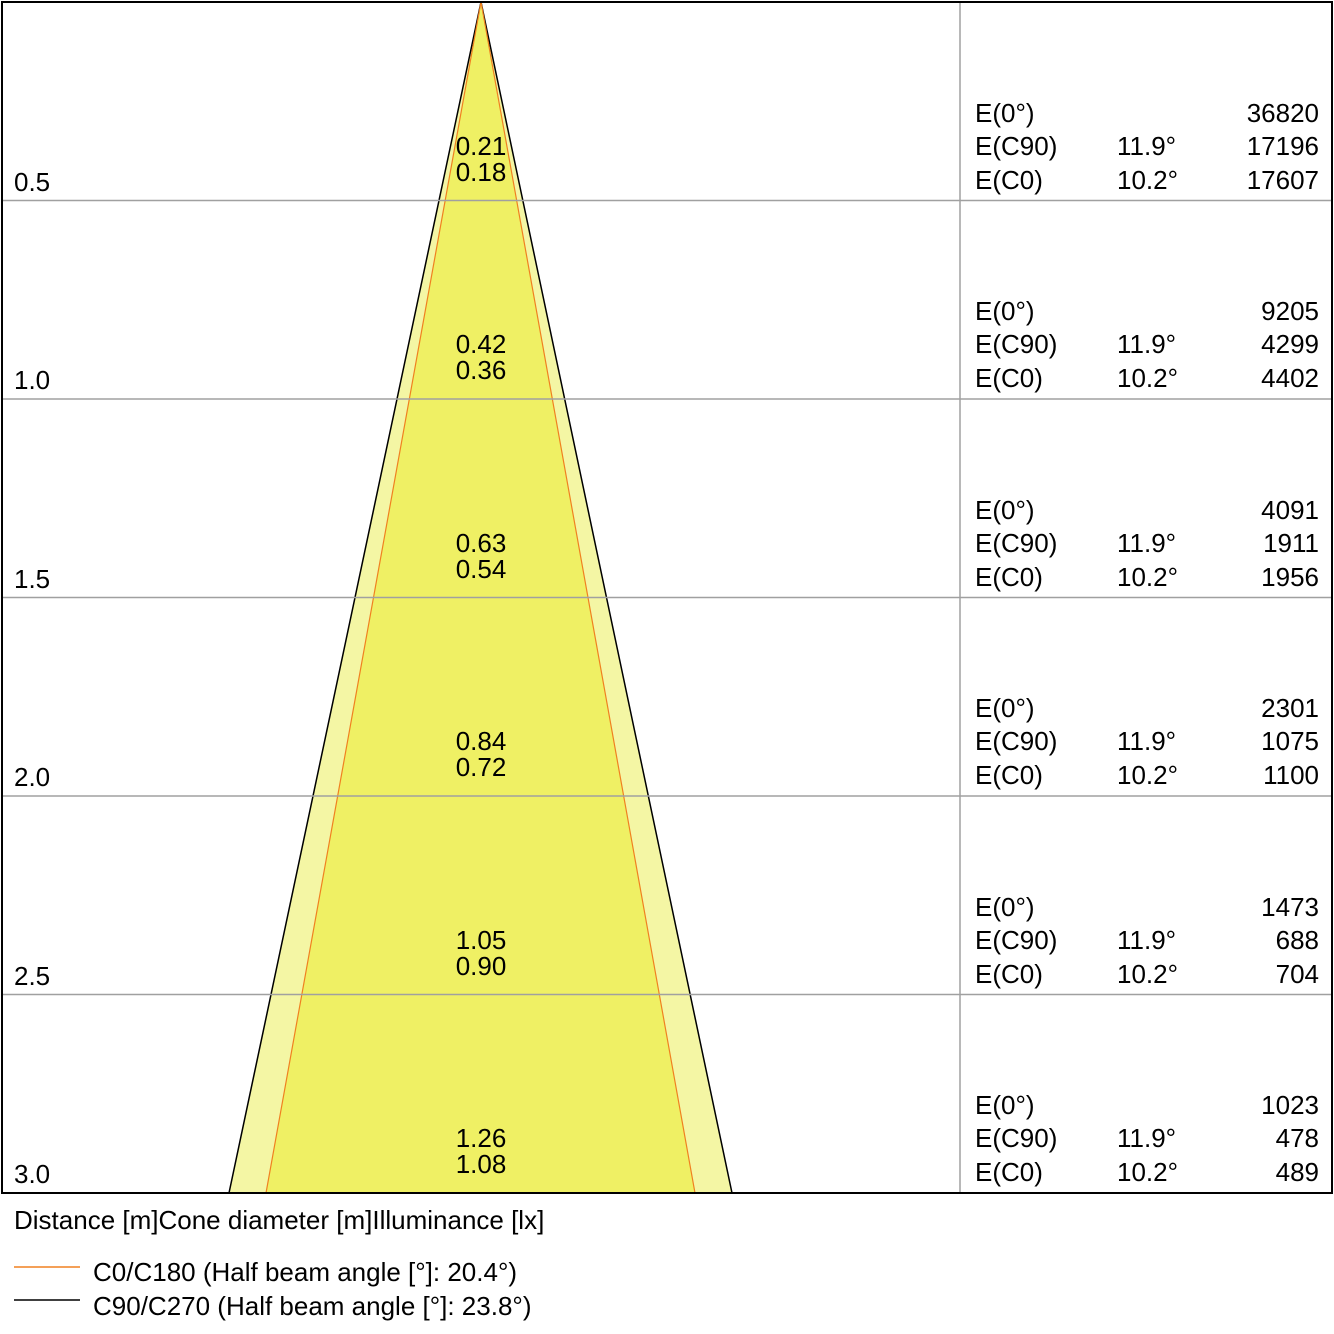  Describe the element at coordinates (32, 181) in the screenshot. I see `distance-label: 0.5` at that location.